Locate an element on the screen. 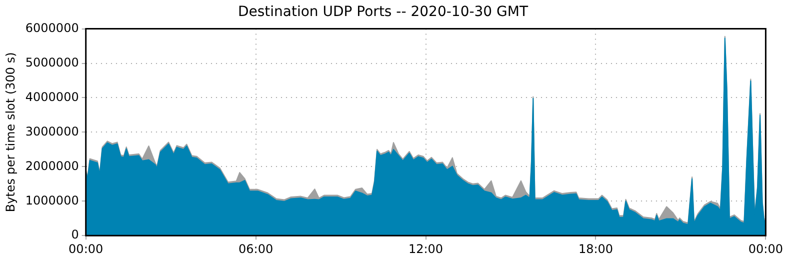 The image size is (786, 260). y-tick-label: 5000000 is located at coordinates (52, 62).